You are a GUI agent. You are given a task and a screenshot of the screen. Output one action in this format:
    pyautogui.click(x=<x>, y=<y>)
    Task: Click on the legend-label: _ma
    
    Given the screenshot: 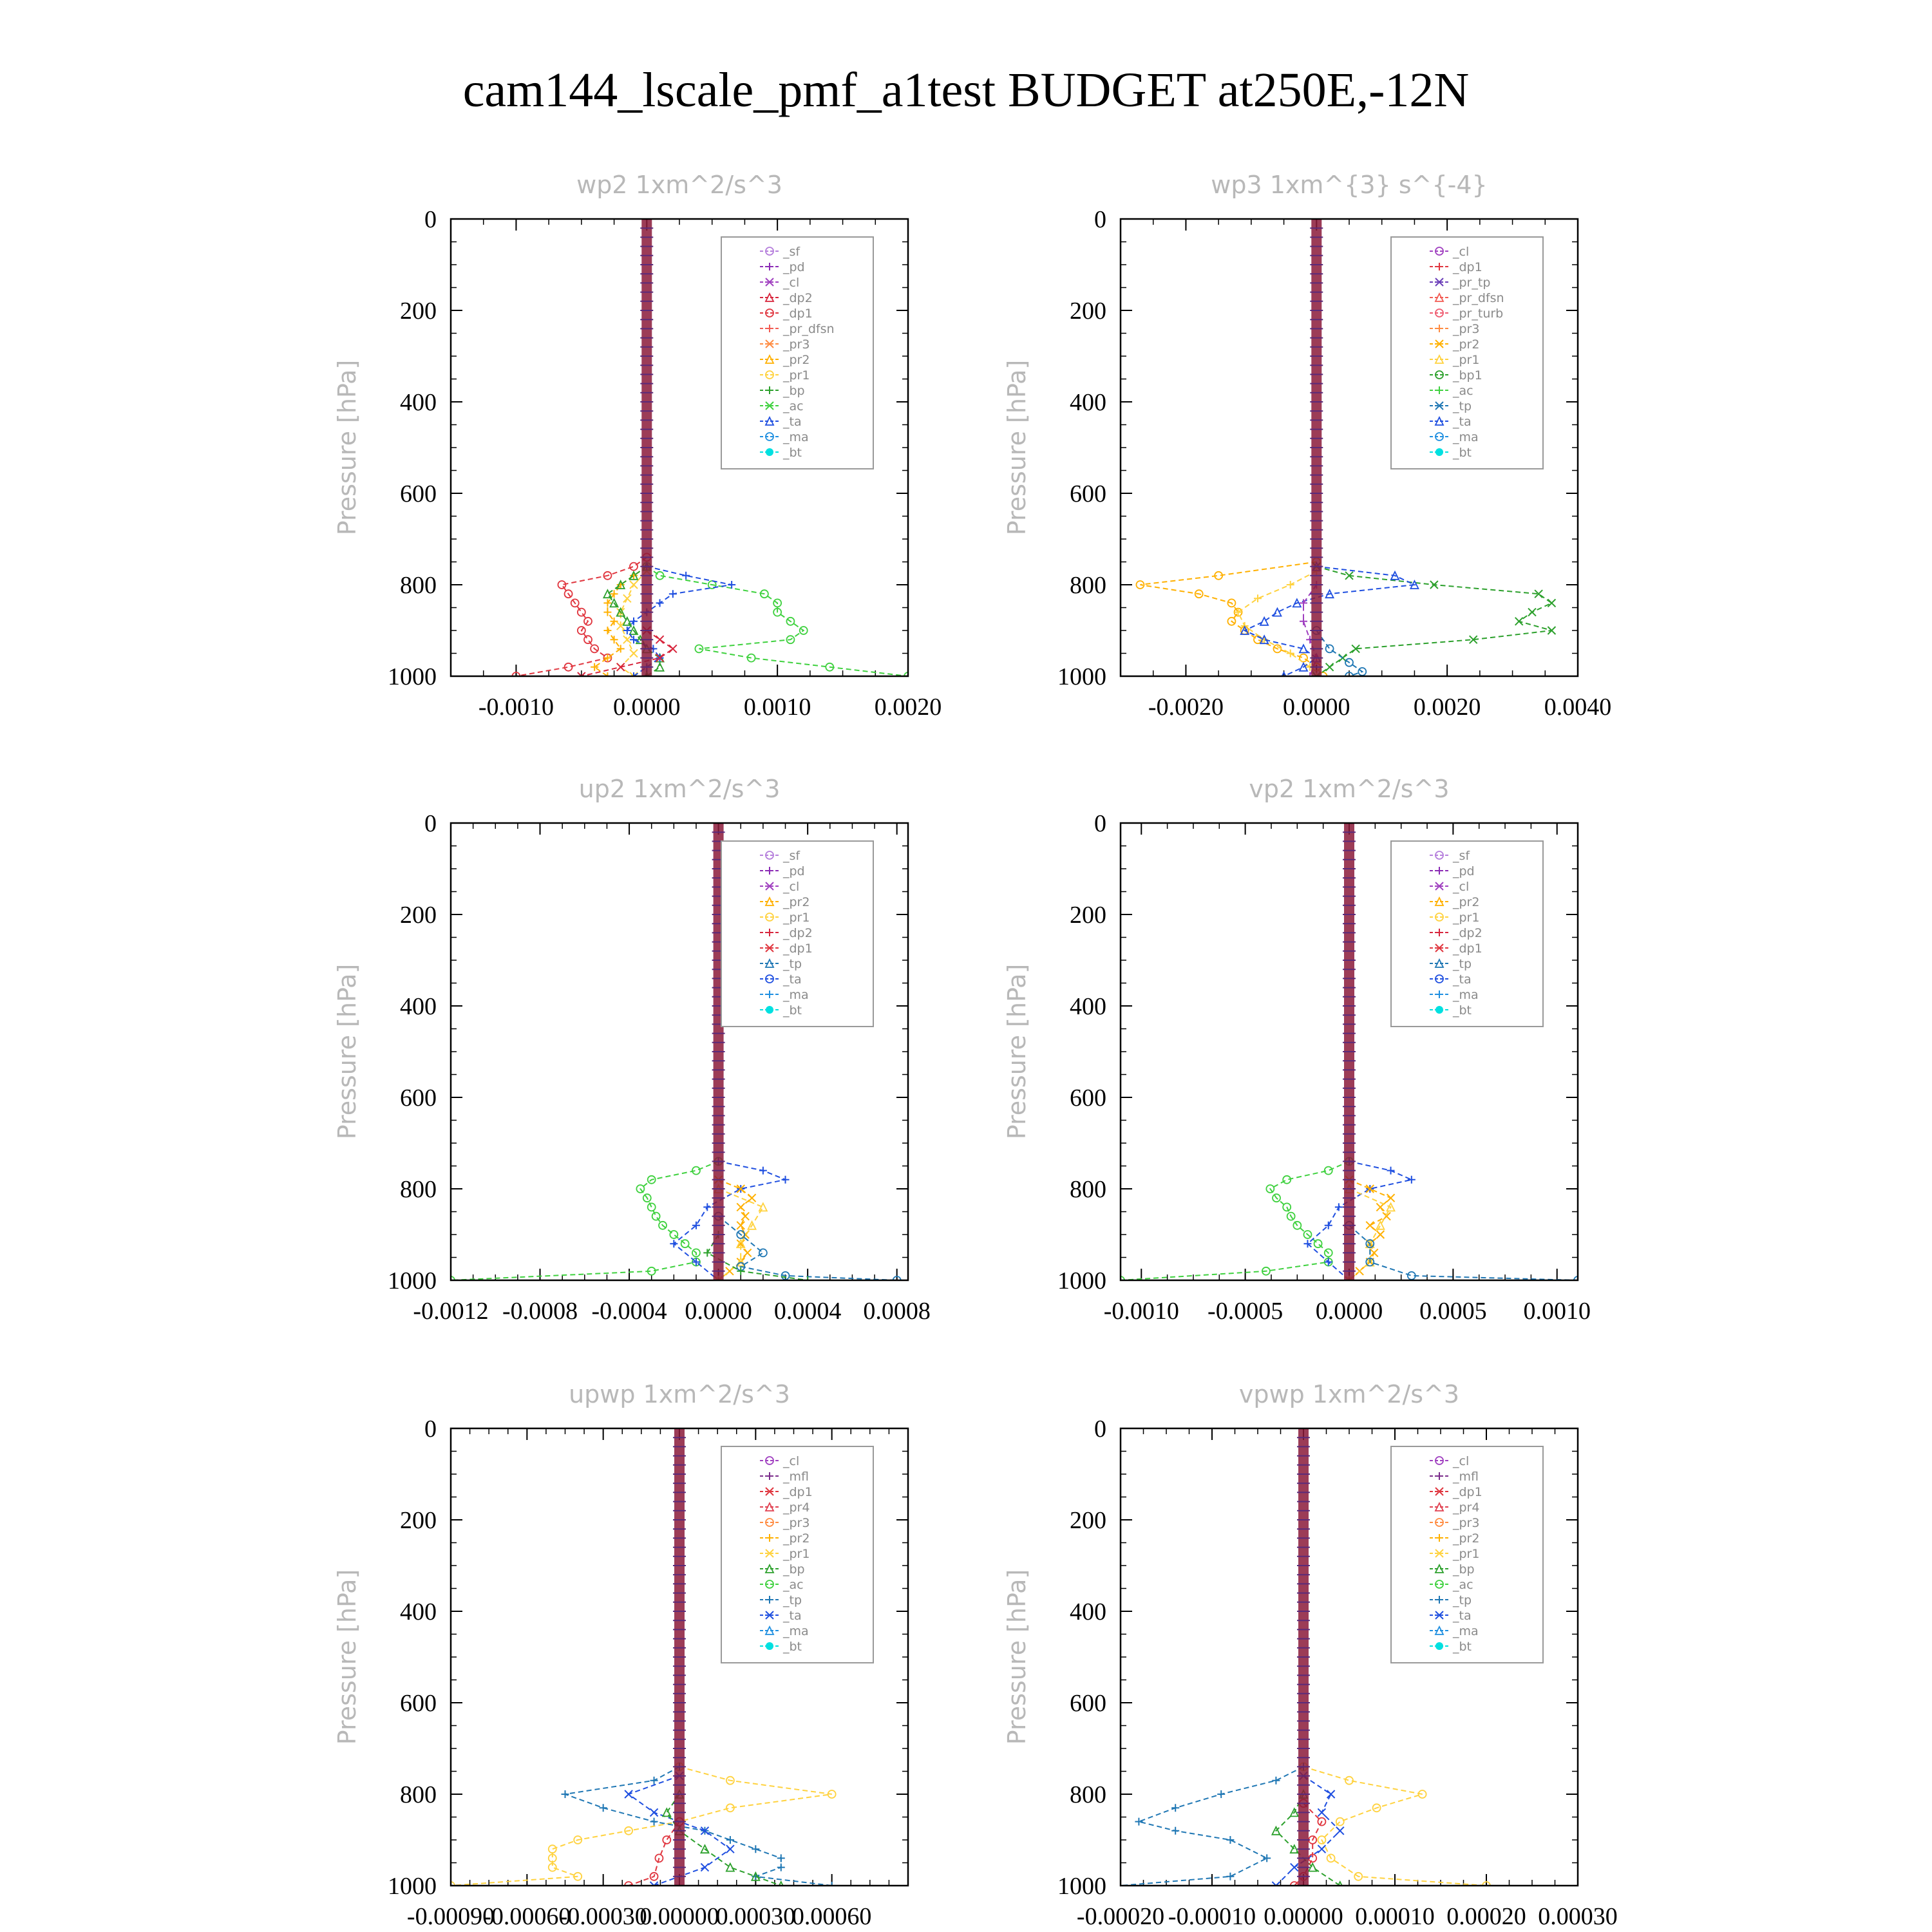 What is the action you would take?
    pyautogui.click(x=795, y=437)
    